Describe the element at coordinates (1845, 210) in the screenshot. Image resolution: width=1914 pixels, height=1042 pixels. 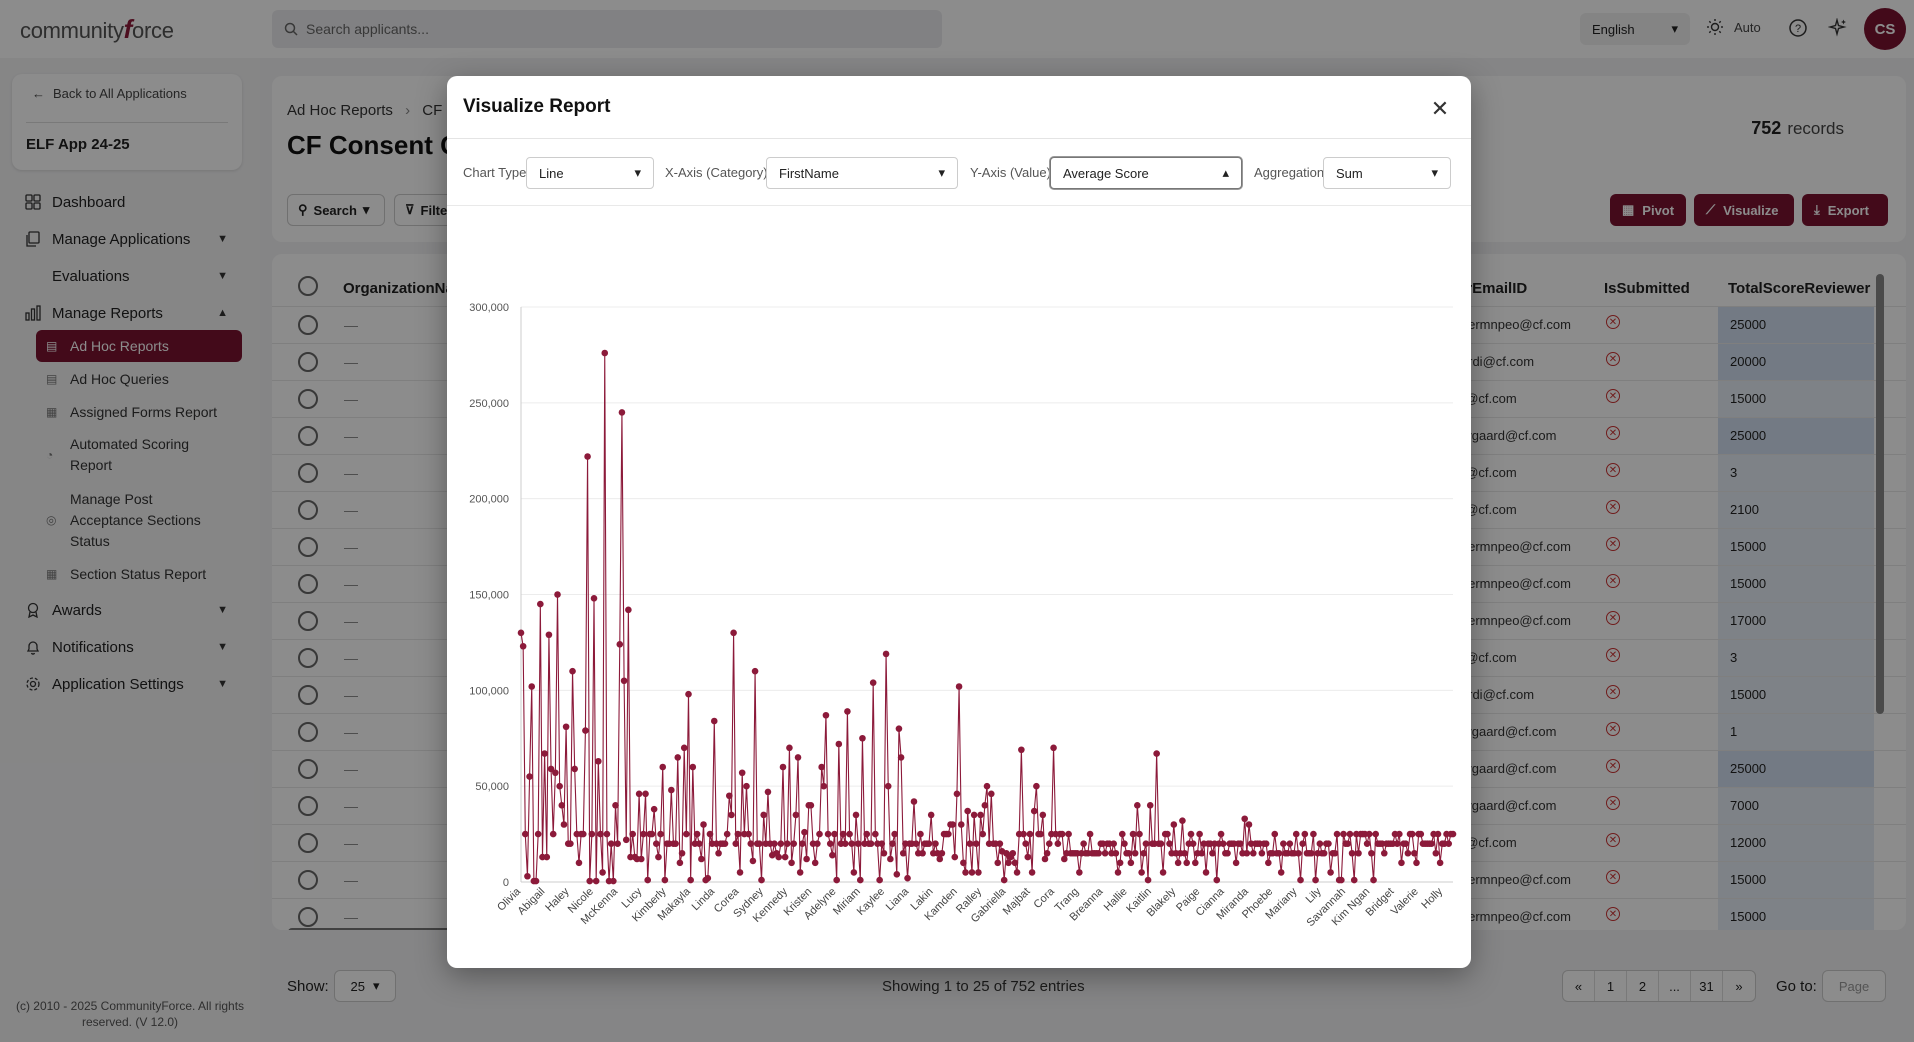
I see `export-button: ⤓ Export` at that location.